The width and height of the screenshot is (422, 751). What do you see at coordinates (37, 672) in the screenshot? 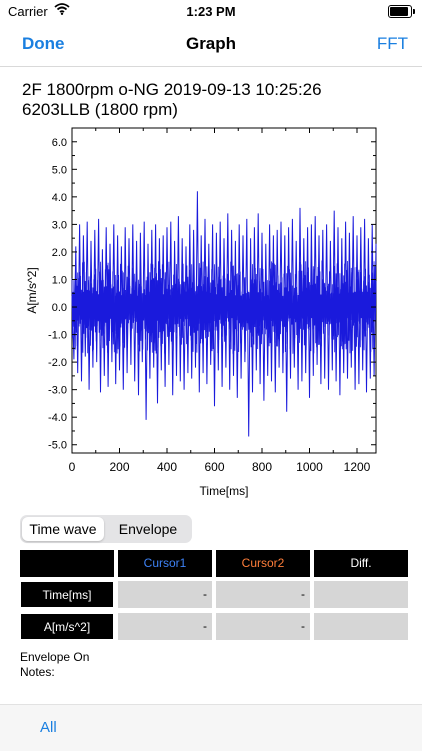
I see `notes-label: Notes:` at bounding box center [37, 672].